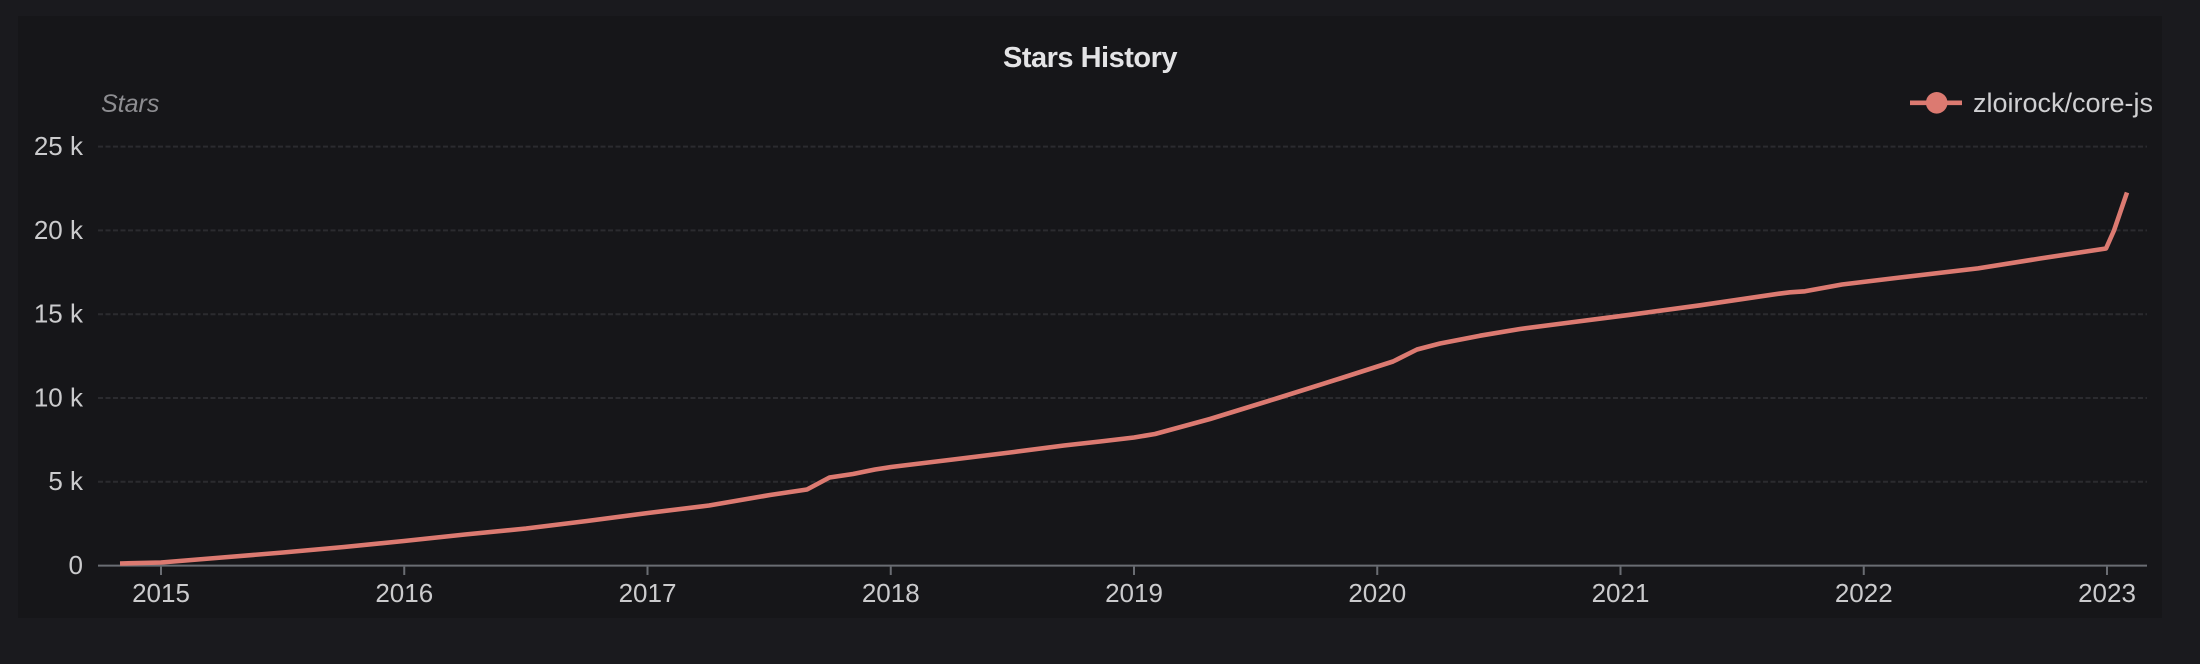 This screenshot has width=2200, height=664. Describe the element at coordinates (76, 565) in the screenshot. I see `svg-text: 0` at that location.